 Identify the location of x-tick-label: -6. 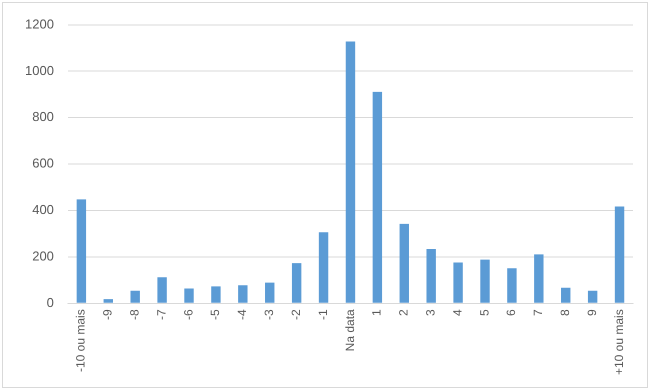
(188, 314).